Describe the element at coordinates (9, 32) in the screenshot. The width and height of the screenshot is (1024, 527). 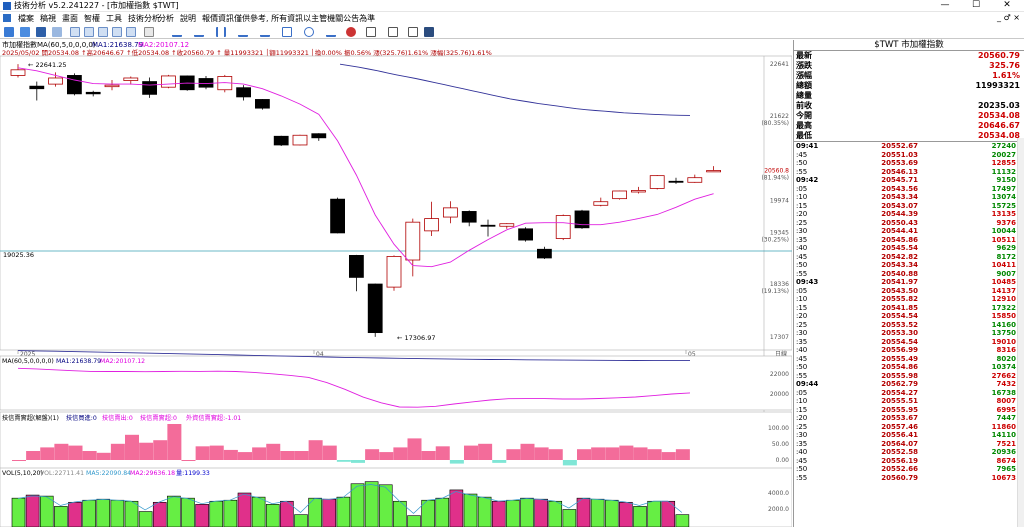
I see `chart-type-icon` at that location.